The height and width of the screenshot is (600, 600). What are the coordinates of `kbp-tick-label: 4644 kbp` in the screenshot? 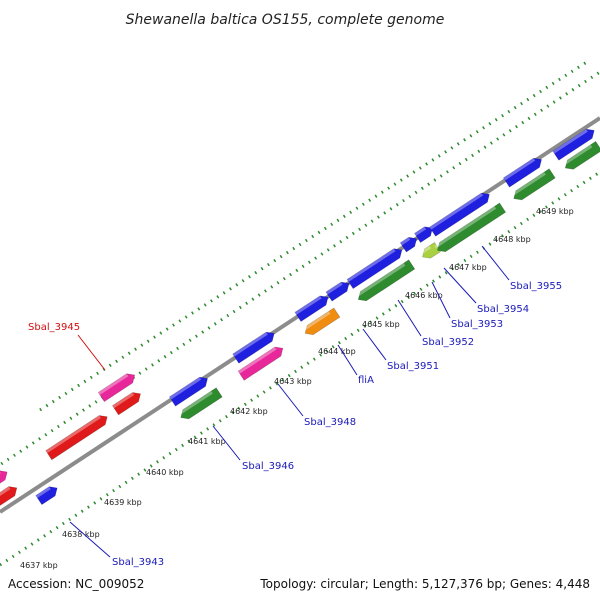 It's located at (337, 351).